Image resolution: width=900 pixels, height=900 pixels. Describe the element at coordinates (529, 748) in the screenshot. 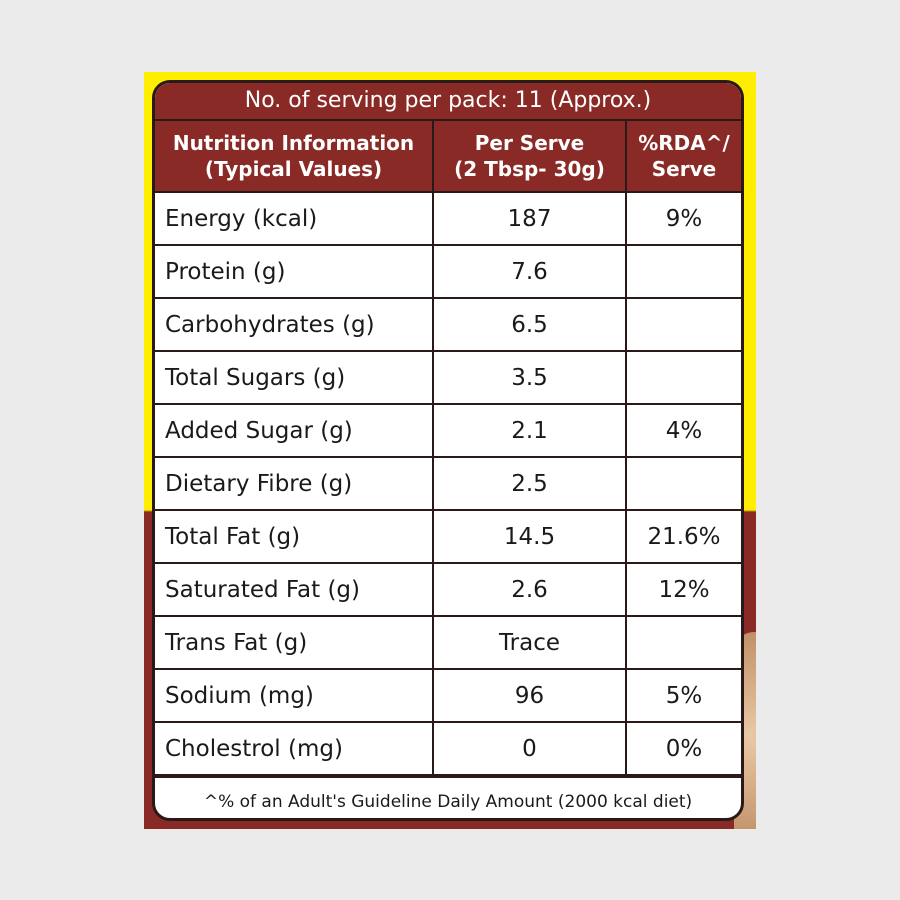

I see `nutrient-per-serve: 0` at that location.